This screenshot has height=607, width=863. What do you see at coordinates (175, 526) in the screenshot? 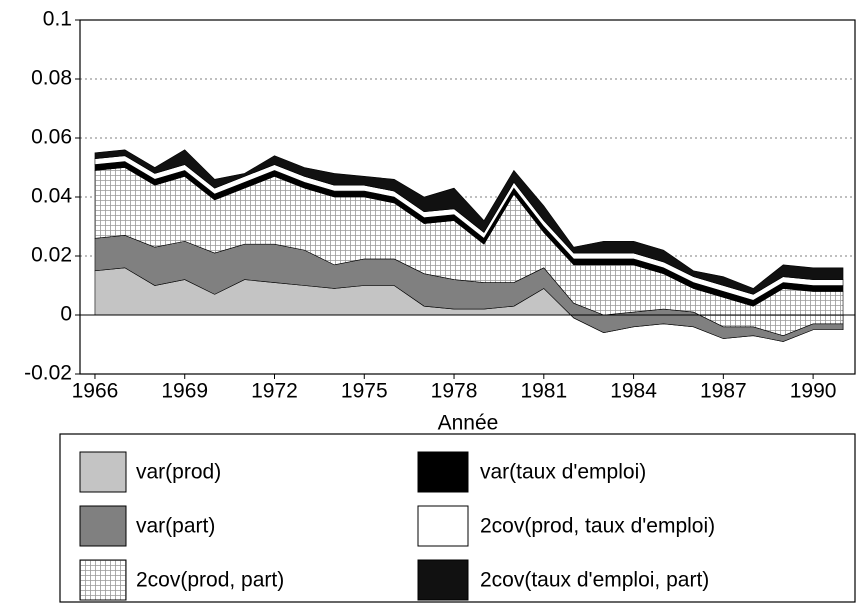
I see `legend-label: var(part)` at bounding box center [175, 526].